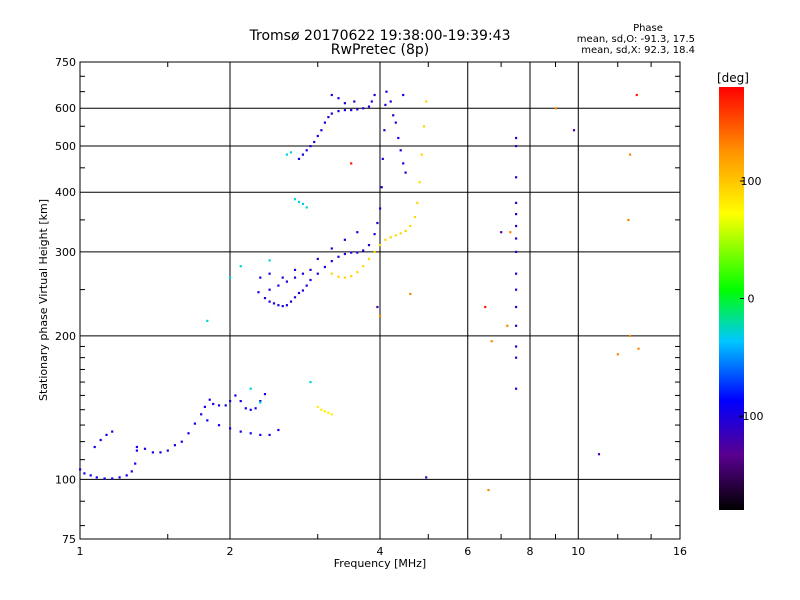 This screenshot has width=800, height=600. Describe the element at coordinates (43, 300) in the screenshot. I see `y-axis-label: Stationary phase Virtual Height [km]` at that location.